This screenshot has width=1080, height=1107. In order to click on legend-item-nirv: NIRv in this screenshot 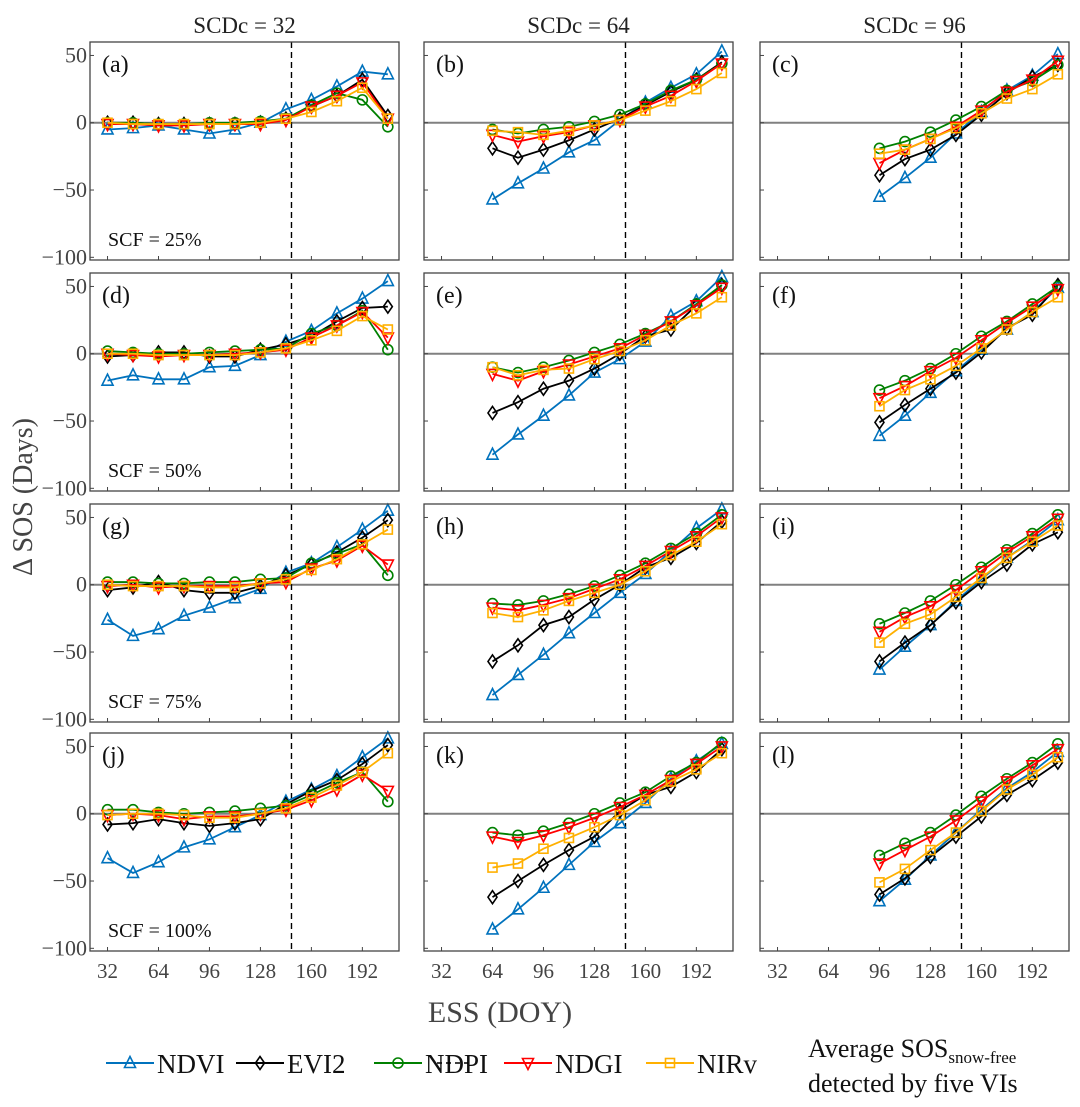, I will do `click(701, 1064)`.